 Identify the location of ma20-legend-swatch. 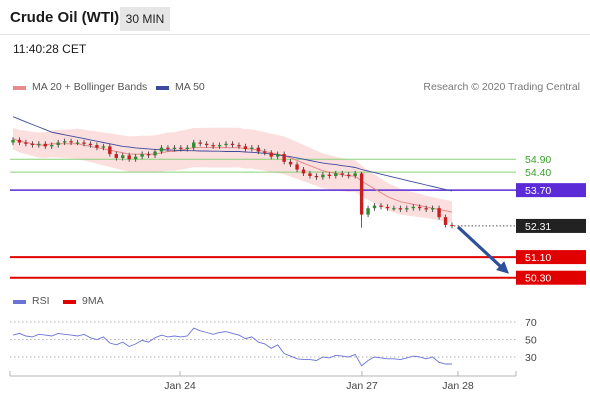
(19, 88).